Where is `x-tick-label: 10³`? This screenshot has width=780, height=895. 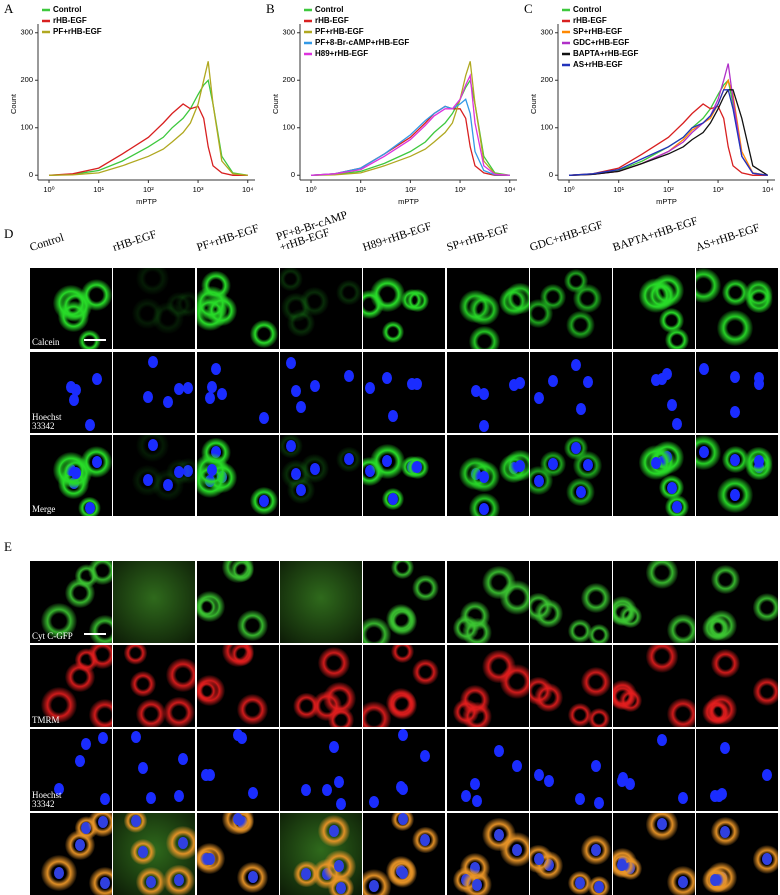
x-tick-label: 10³ is located at coordinates (198, 189).